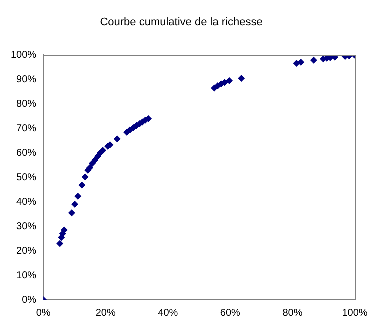 The width and height of the screenshot is (385, 336). What do you see at coordinates (181, 22) in the screenshot?
I see `chart-title: Courbe cumulative de la richesse` at bounding box center [181, 22].